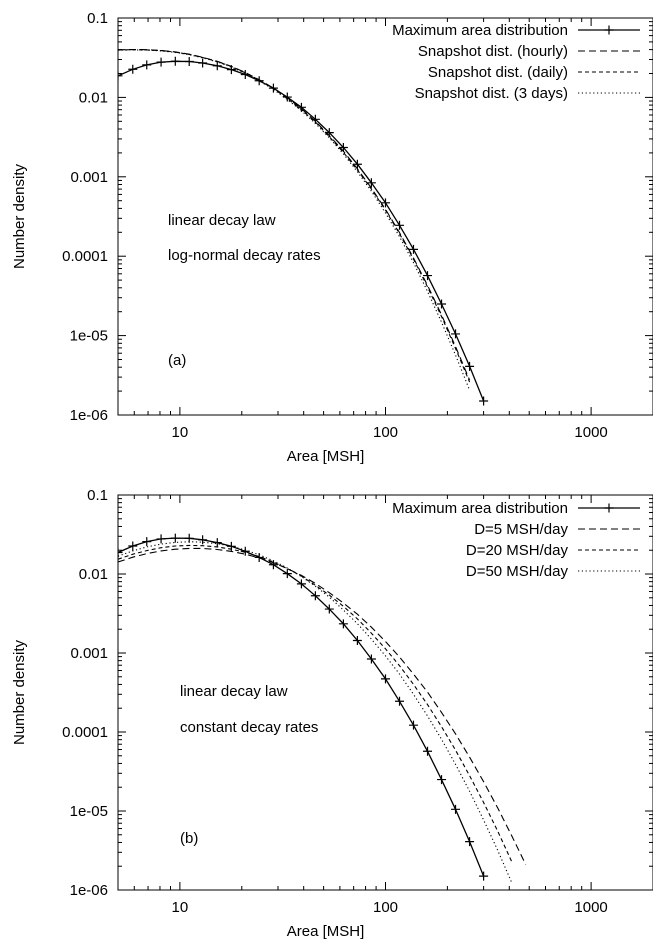 This screenshot has width=653, height=947. I want to click on annotation-decay-rates: log-normal decay rates, so click(244, 255).